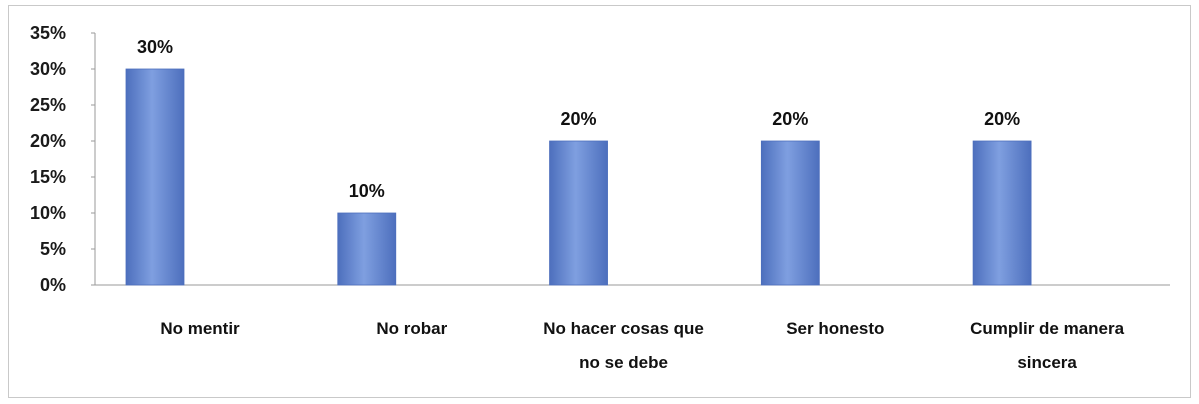 This screenshot has width=1199, height=404. Describe the element at coordinates (48, 141) in the screenshot. I see `y-tick-label: 20%` at that location.